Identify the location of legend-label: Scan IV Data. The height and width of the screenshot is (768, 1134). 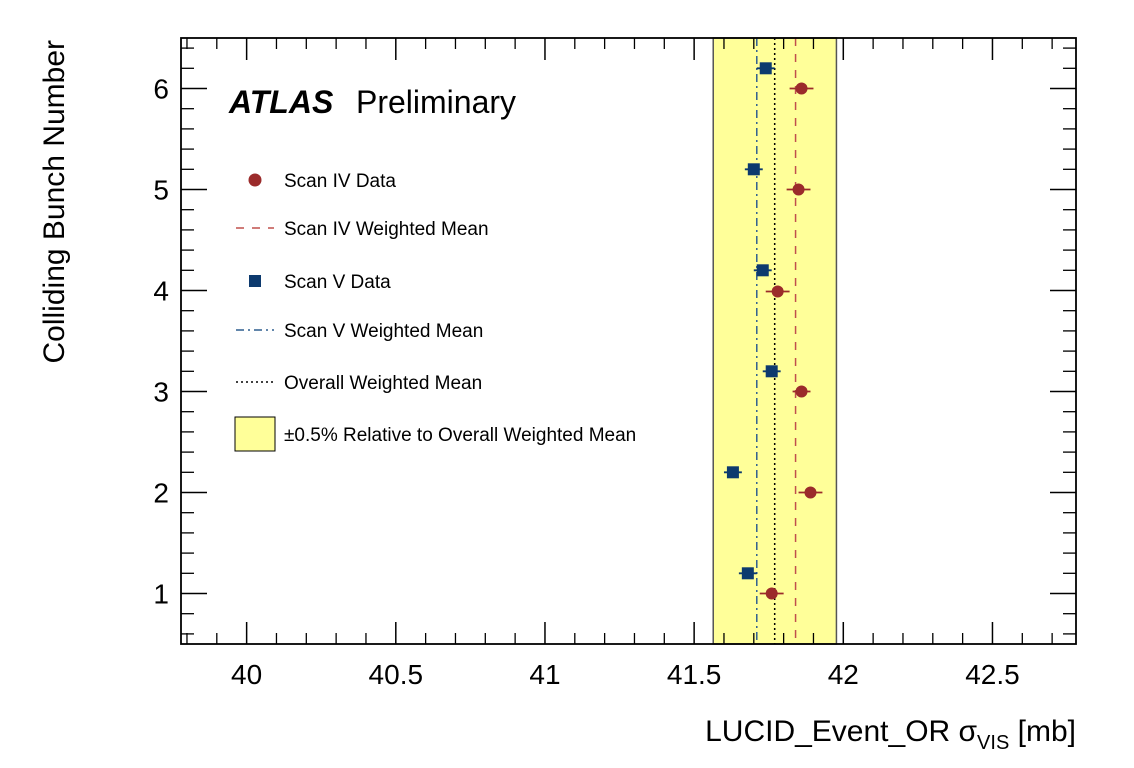
(340, 181).